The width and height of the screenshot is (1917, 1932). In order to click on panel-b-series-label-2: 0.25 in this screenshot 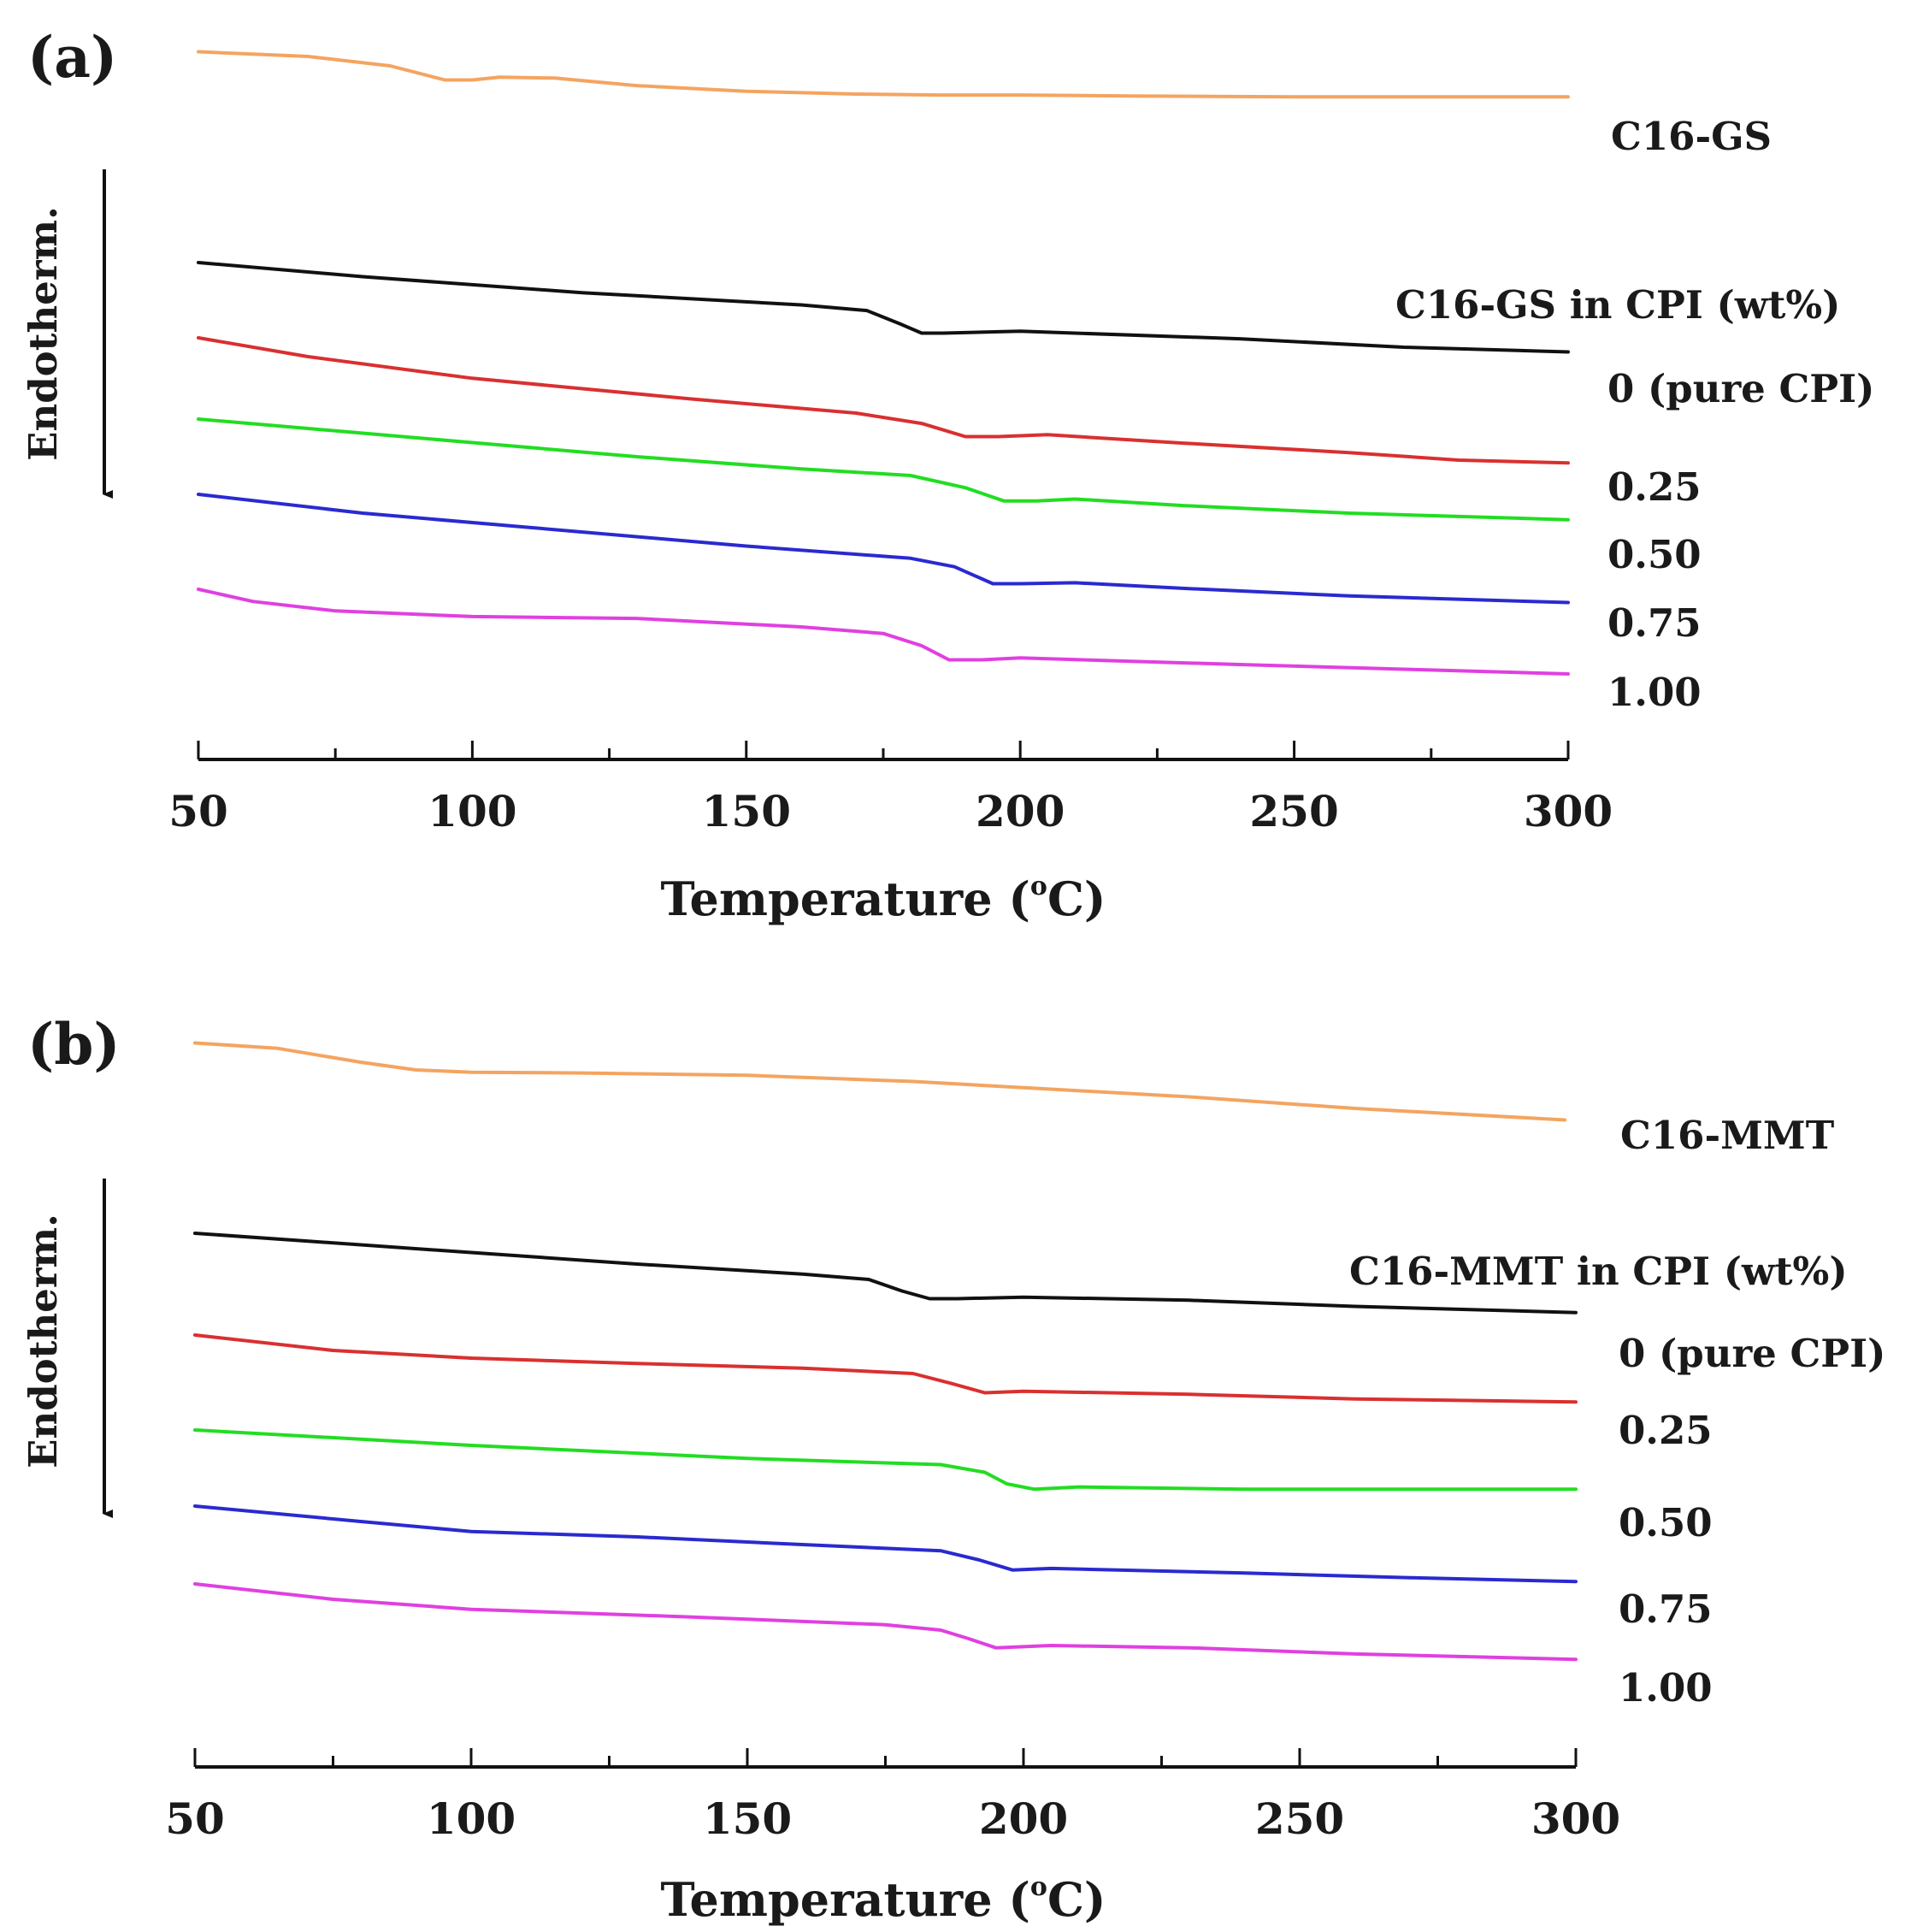, I will do `click(1666, 1430)`.